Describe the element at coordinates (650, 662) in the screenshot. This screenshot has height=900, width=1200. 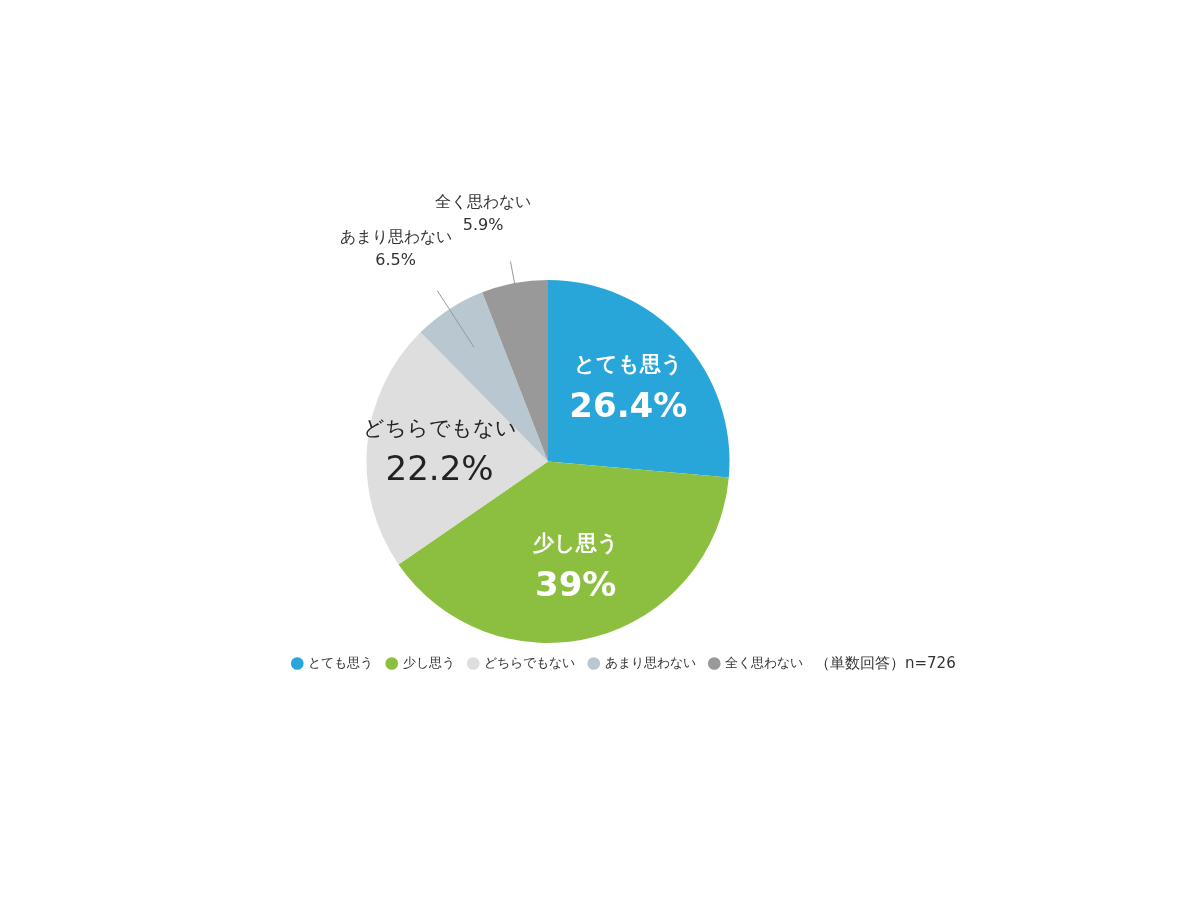
I see `legend-label: あまり思わない` at that location.